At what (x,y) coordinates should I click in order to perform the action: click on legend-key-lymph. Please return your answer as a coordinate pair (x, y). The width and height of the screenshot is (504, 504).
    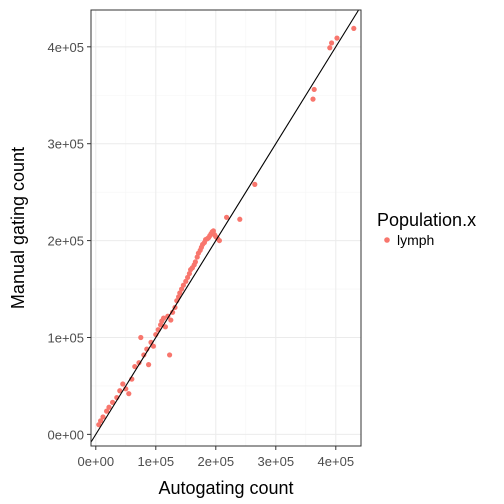
    Looking at the image, I should click on (387, 240).